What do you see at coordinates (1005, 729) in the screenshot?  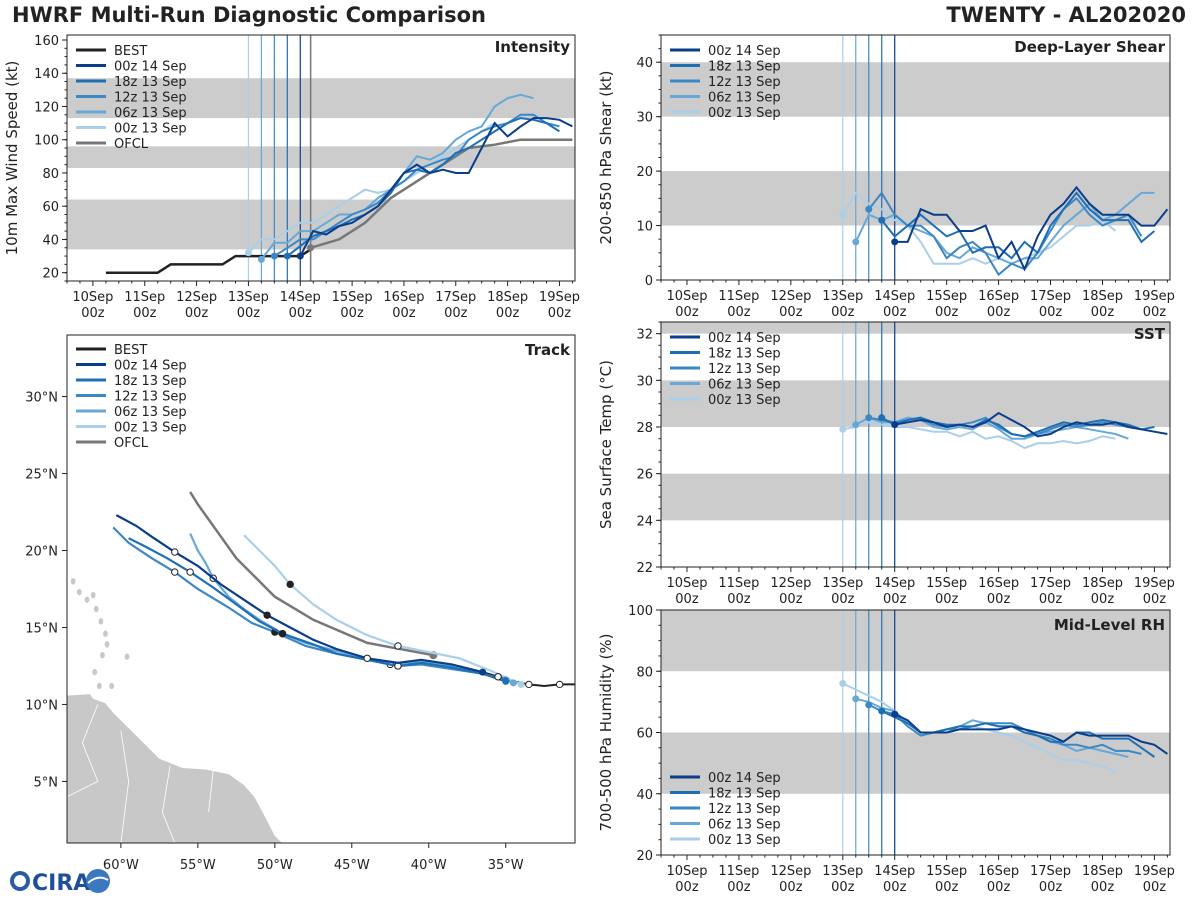 I see `rh-series-line` at bounding box center [1005, 729].